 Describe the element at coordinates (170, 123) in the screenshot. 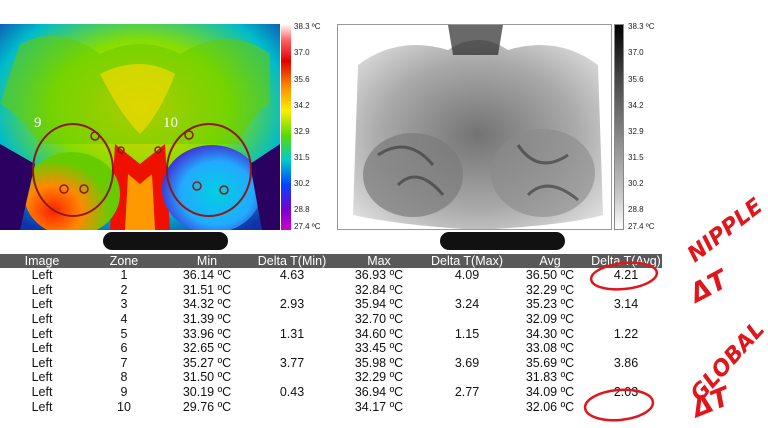

I see `zone-label-right: 10` at that location.